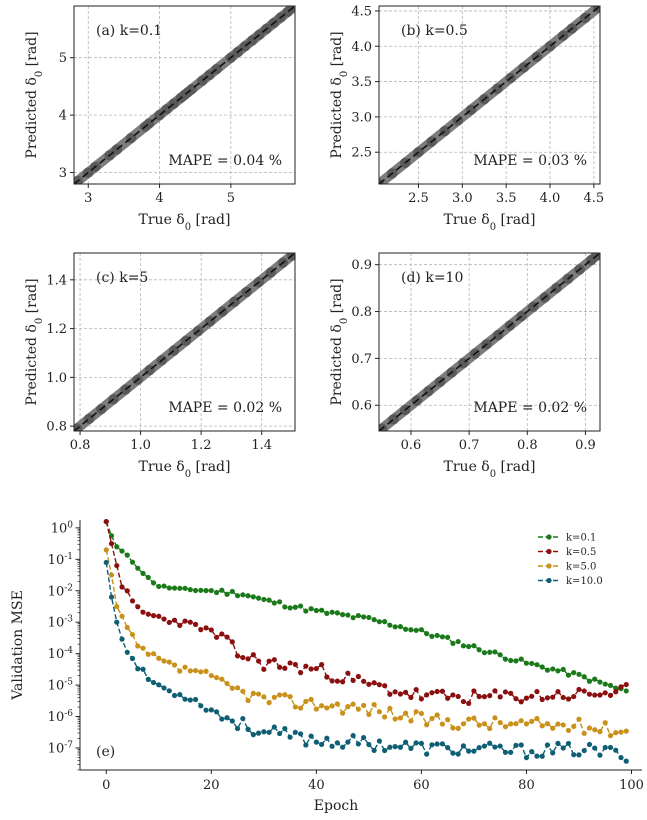 This screenshot has width=647, height=820. Describe the element at coordinates (56, 329) in the screenshot. I see `y-tick-label: 1.2` at that location.